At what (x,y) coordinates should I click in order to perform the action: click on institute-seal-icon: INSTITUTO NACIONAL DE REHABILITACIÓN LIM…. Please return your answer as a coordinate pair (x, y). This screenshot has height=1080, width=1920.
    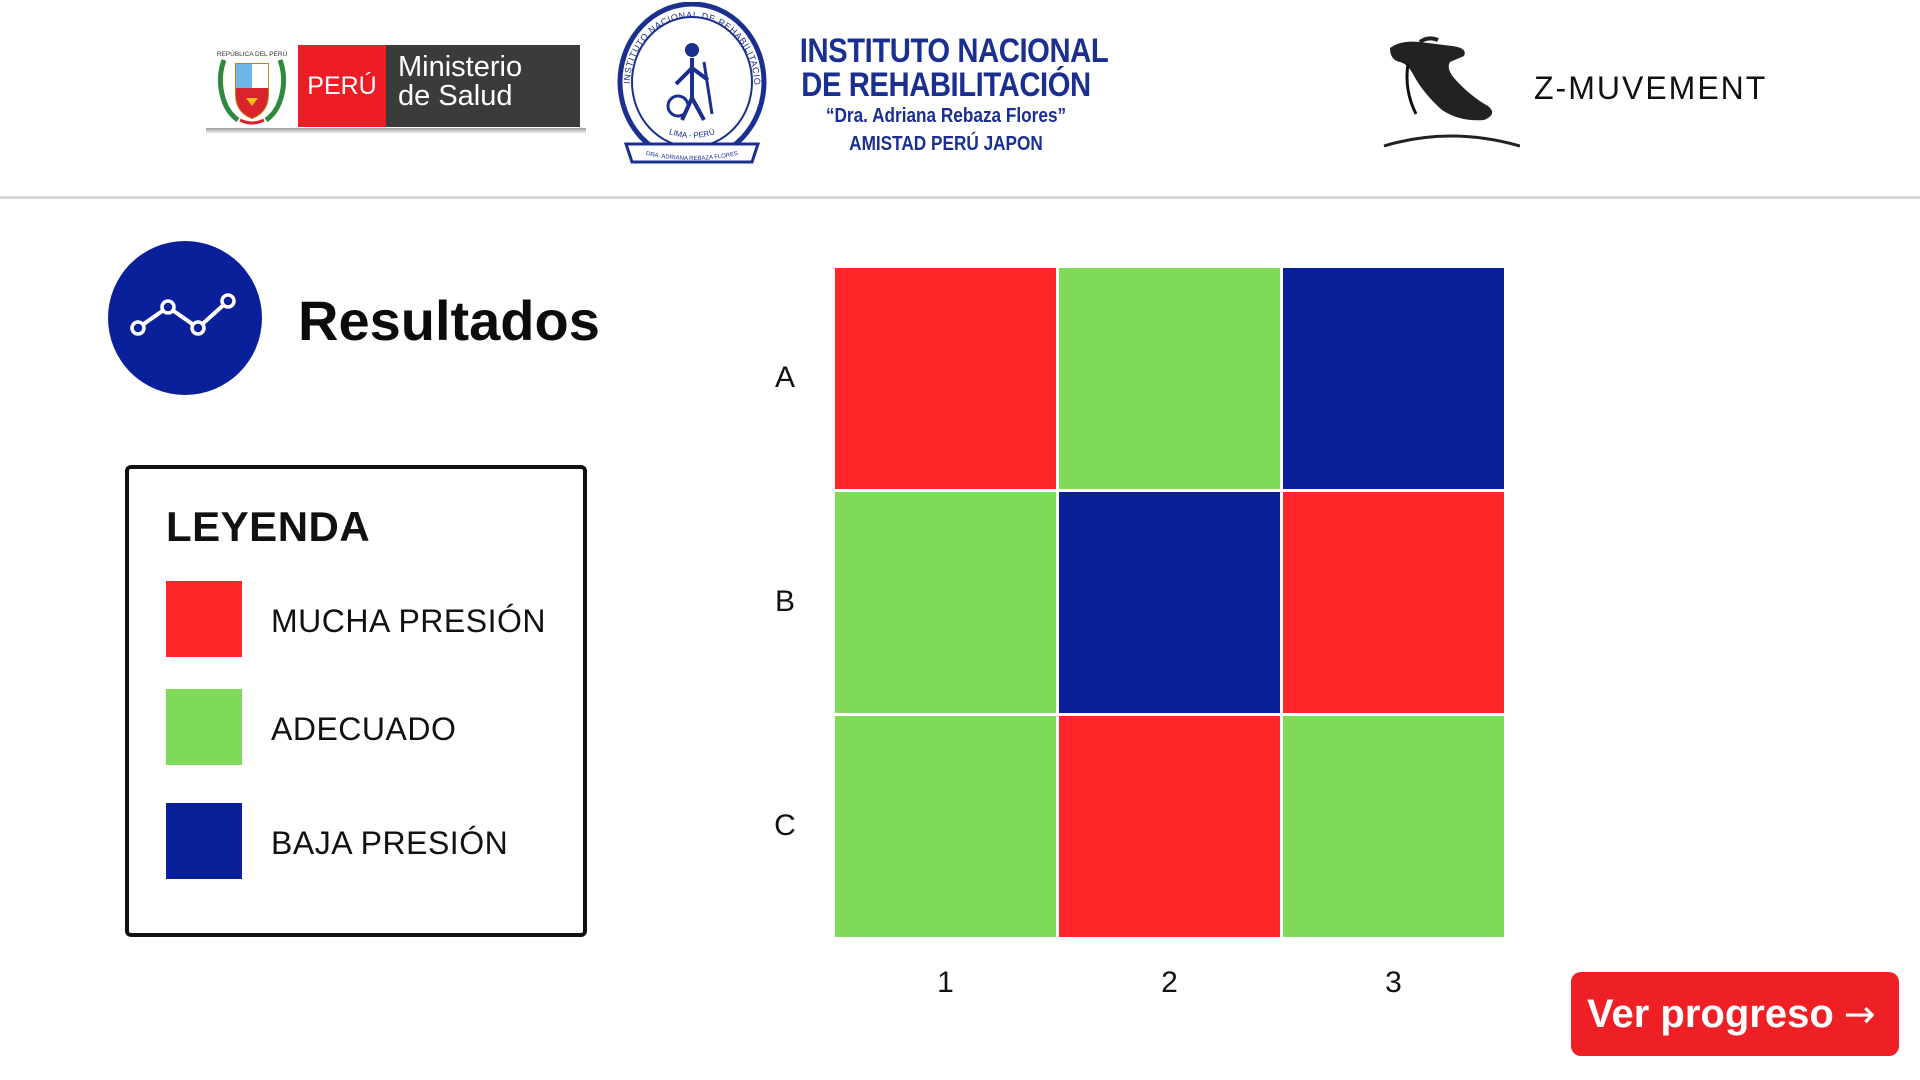
    Looking at the image, I should click on (690, 87).